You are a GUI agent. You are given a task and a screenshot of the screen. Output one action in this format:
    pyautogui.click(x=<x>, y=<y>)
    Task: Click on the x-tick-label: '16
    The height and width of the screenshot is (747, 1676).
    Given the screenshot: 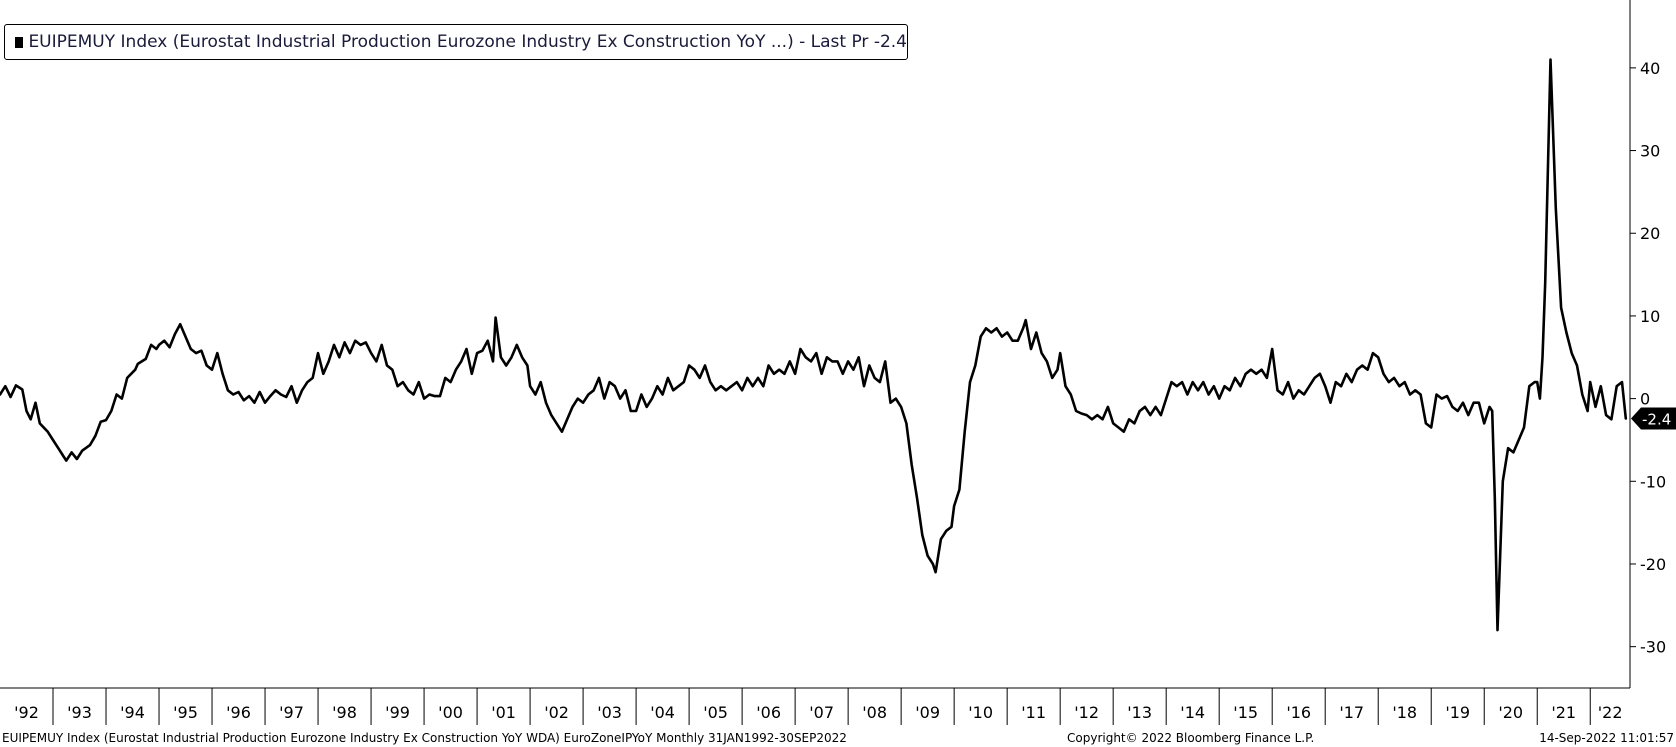 What is the action you would take?
    pyautogui.click(x=1298, y=712)
    